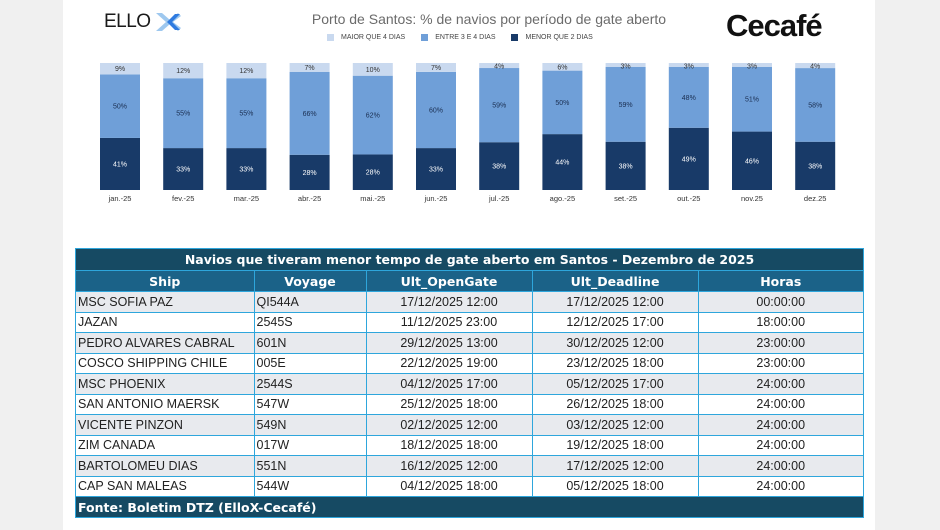 The width and height of the screenshot is (940, 530). Describe the element at coordinates (780, 322) in the screenshot. I see `cell-horas: 18:00:00` at that location.